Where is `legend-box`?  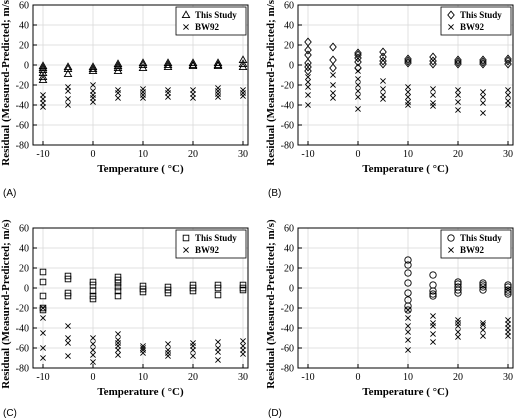 legend-box is located at coordinates (211, 244).